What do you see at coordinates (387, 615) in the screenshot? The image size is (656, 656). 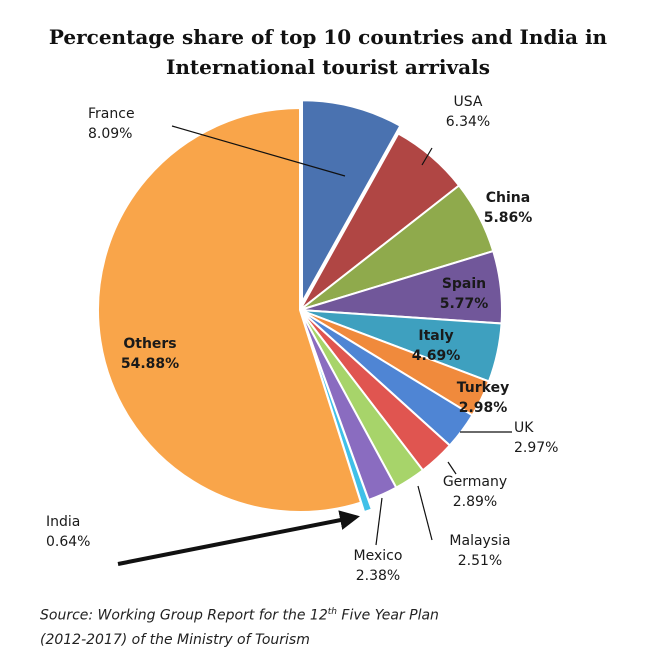 I see `source-line-1-suffix: Five Year Plan` at bounding box center [387, 615].